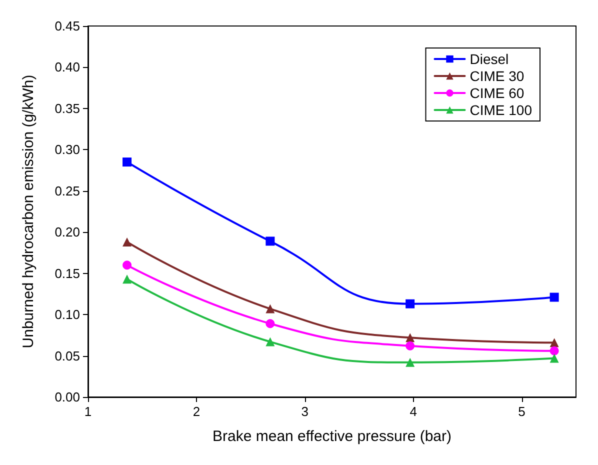 This screenshot has width=598, height=465. Describe the element at coordinates (67, 67) in the screenshot. I see `y-tick-label: 0.40` at that location.